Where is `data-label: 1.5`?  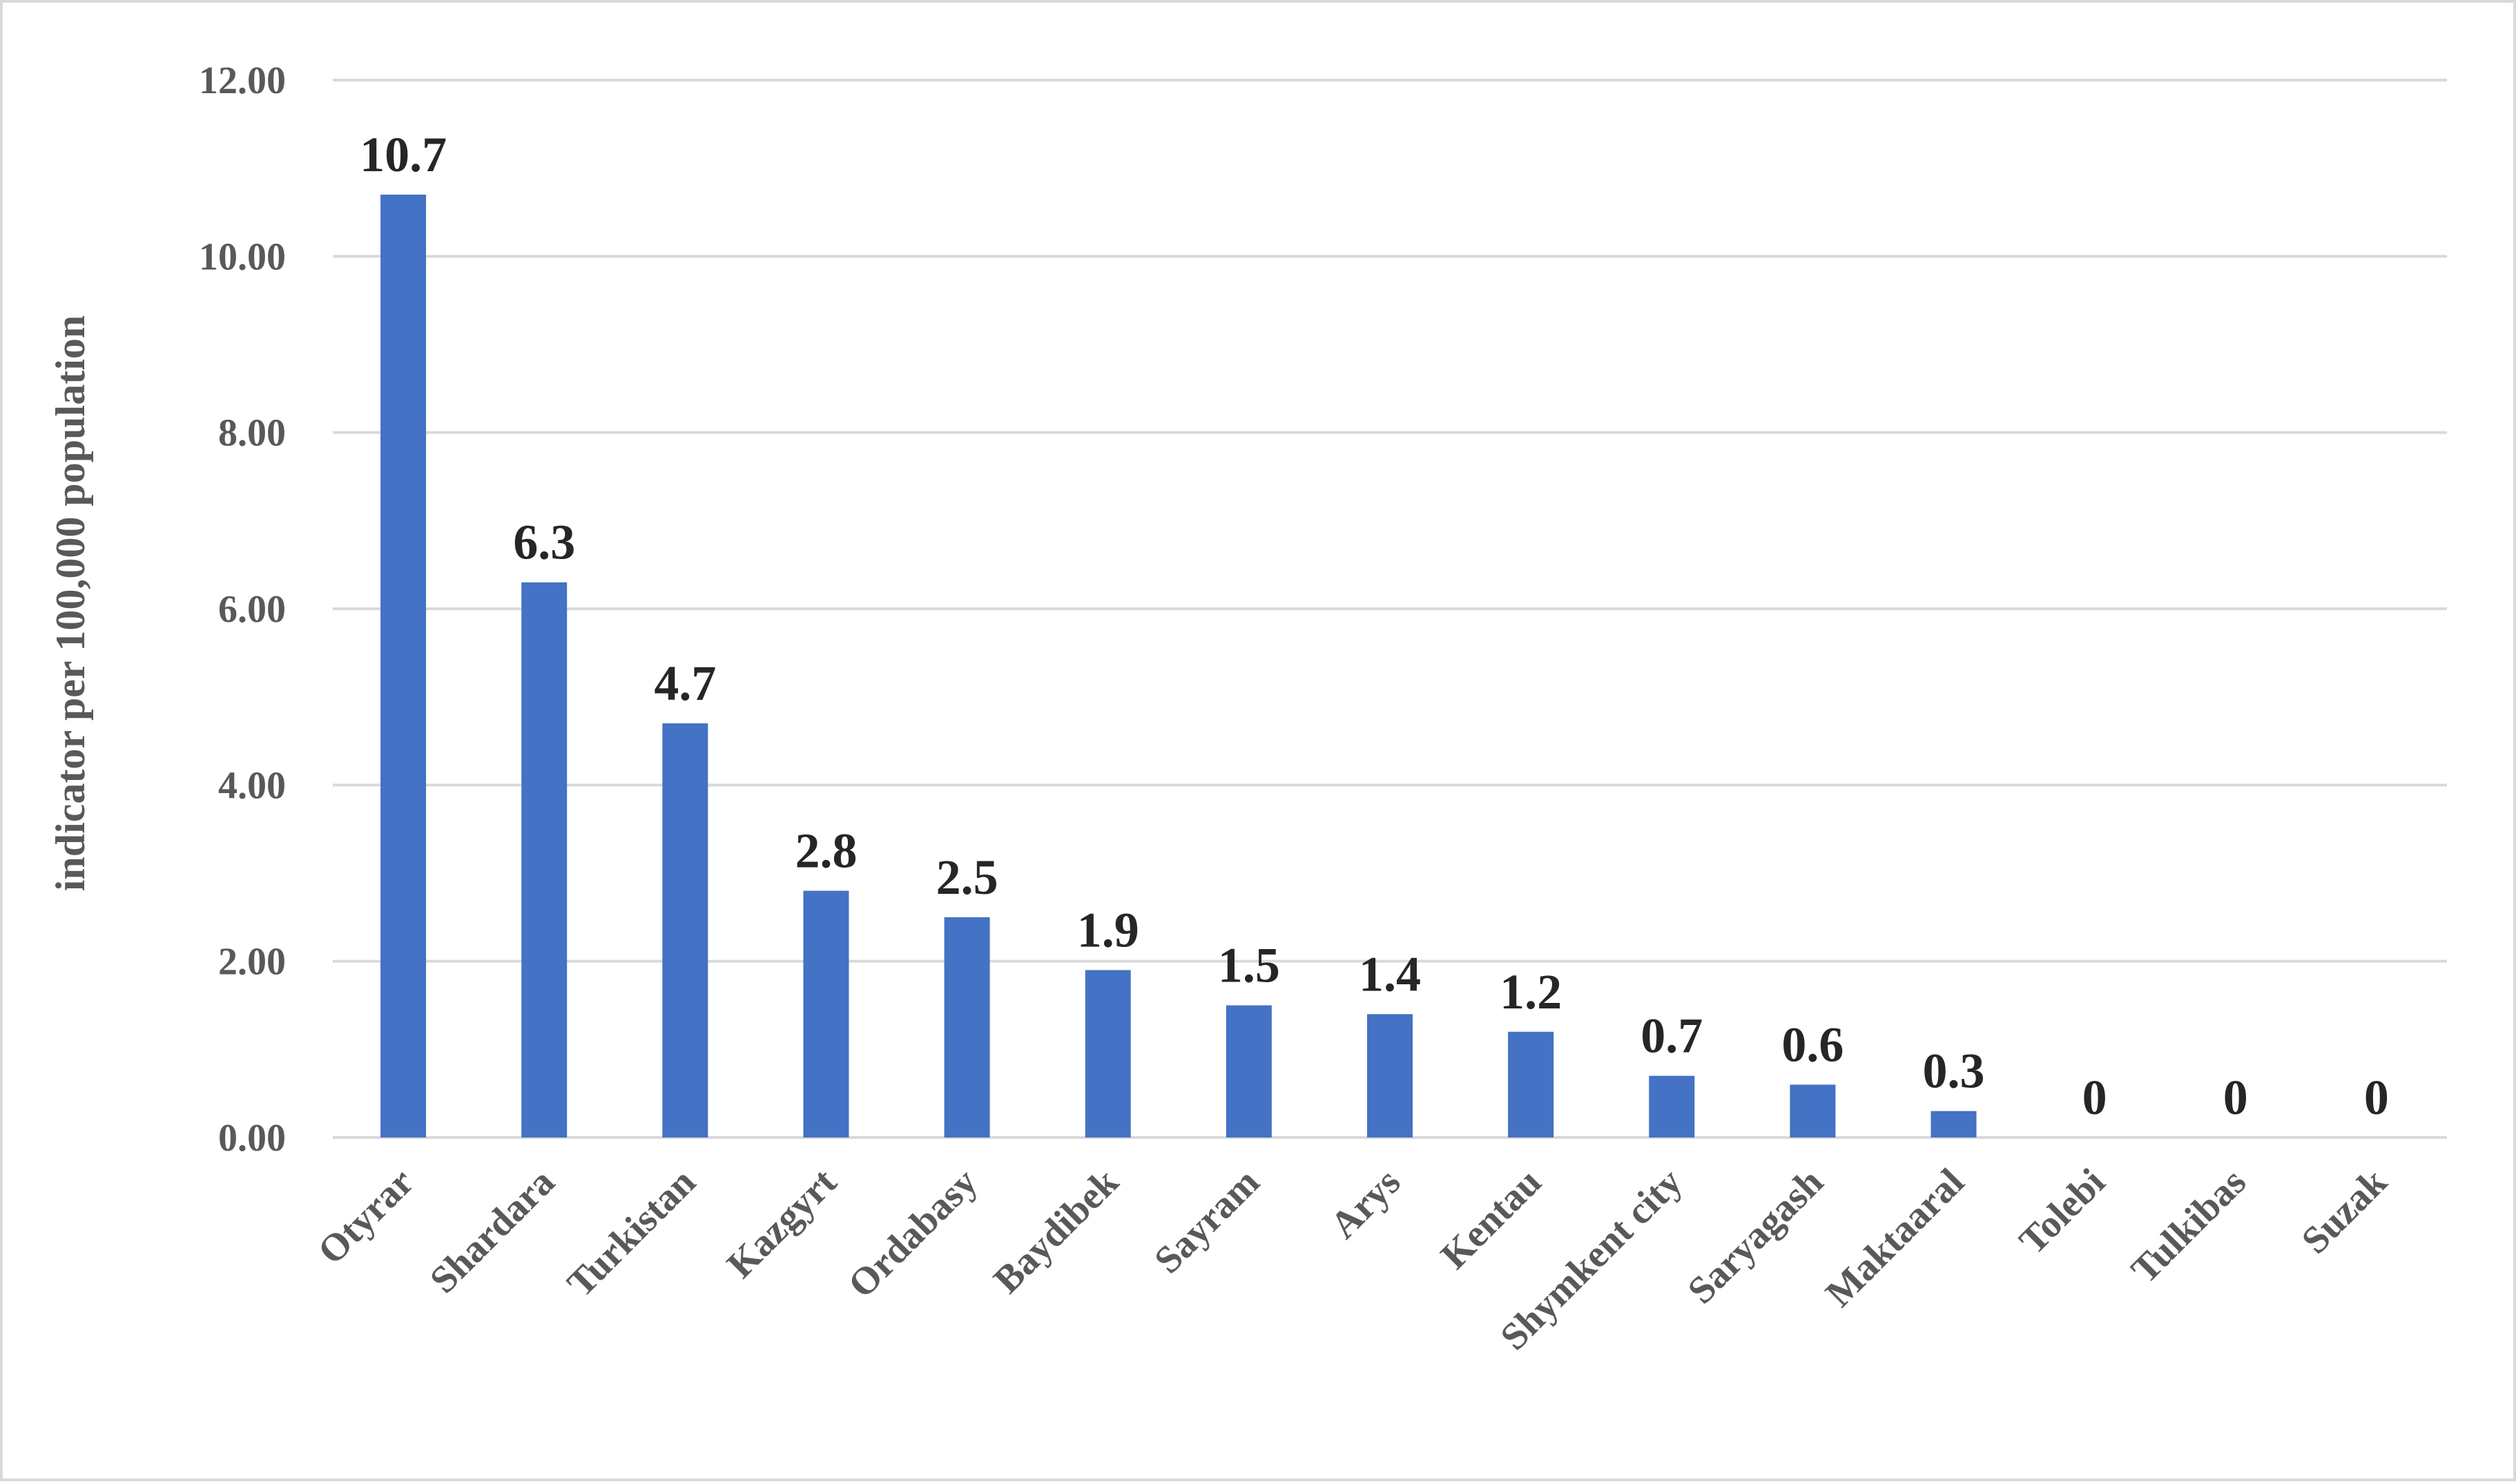
data-label: 1.5 is located at coordinates (1249, 966).